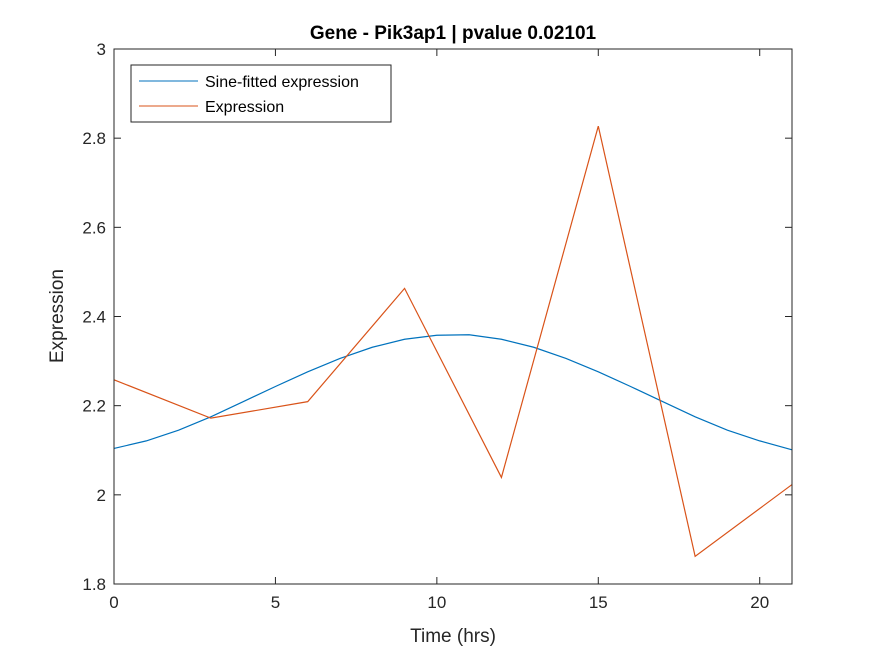  Describe the element at coordinates (453, 636) in the screenshot. I see `x-axis-label: Time (hrs)` at that location.